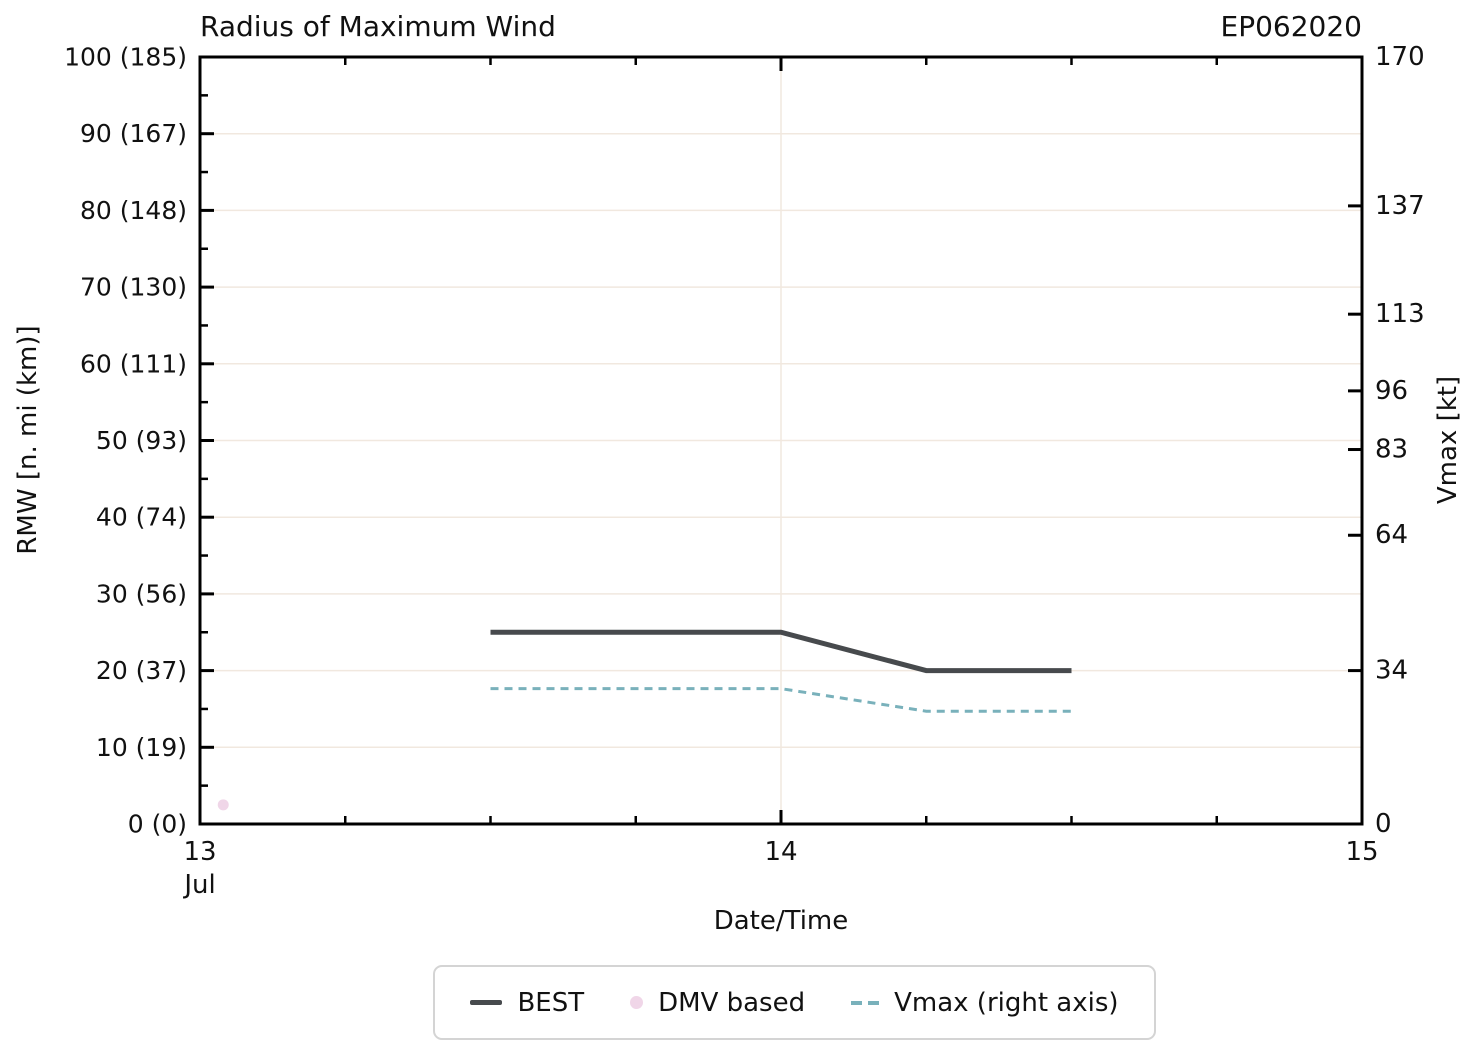 This screenshot has width=1477, height=1055. I want to click on legend: BEST DMV based Vmax (right axis), so click(794, 1002).